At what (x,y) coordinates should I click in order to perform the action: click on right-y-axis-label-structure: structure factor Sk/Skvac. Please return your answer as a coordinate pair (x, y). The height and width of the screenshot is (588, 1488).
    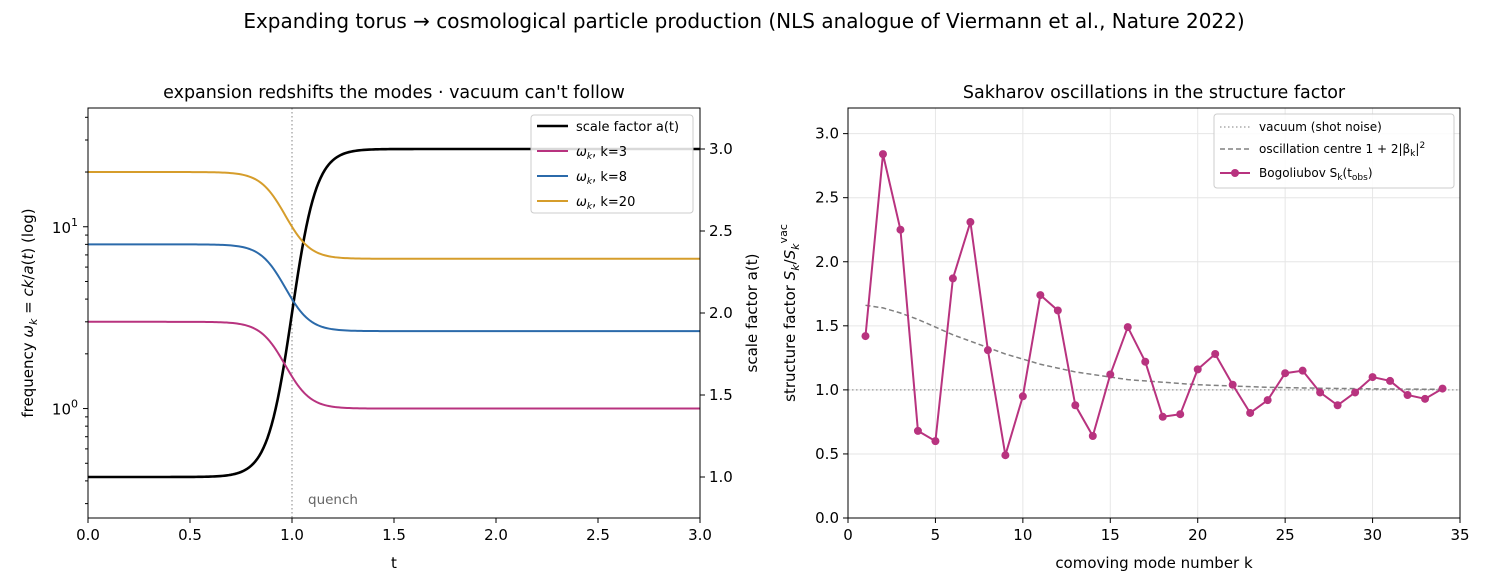
    Looking at the image, I should click on (789, 313).